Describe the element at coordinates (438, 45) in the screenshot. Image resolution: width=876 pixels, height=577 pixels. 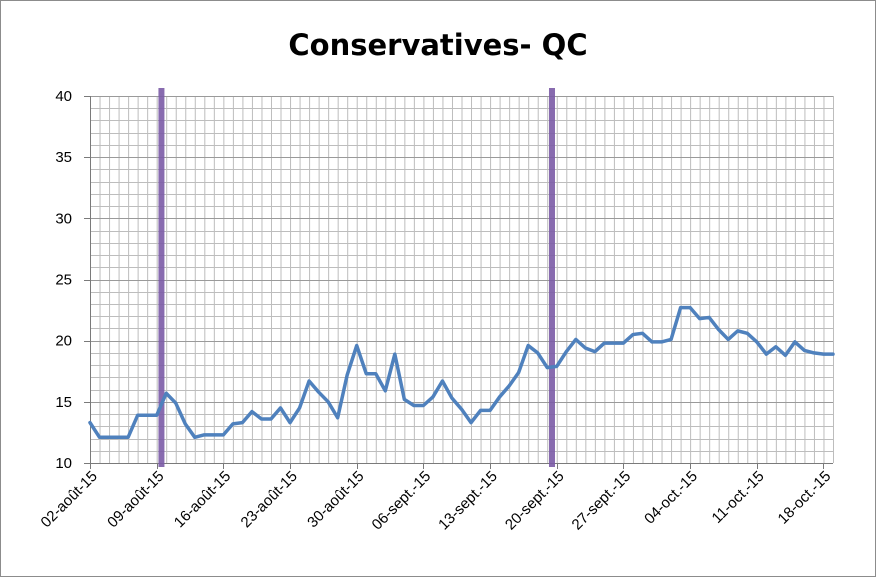
I see `chart-title: Conservatives- QC` at that location.